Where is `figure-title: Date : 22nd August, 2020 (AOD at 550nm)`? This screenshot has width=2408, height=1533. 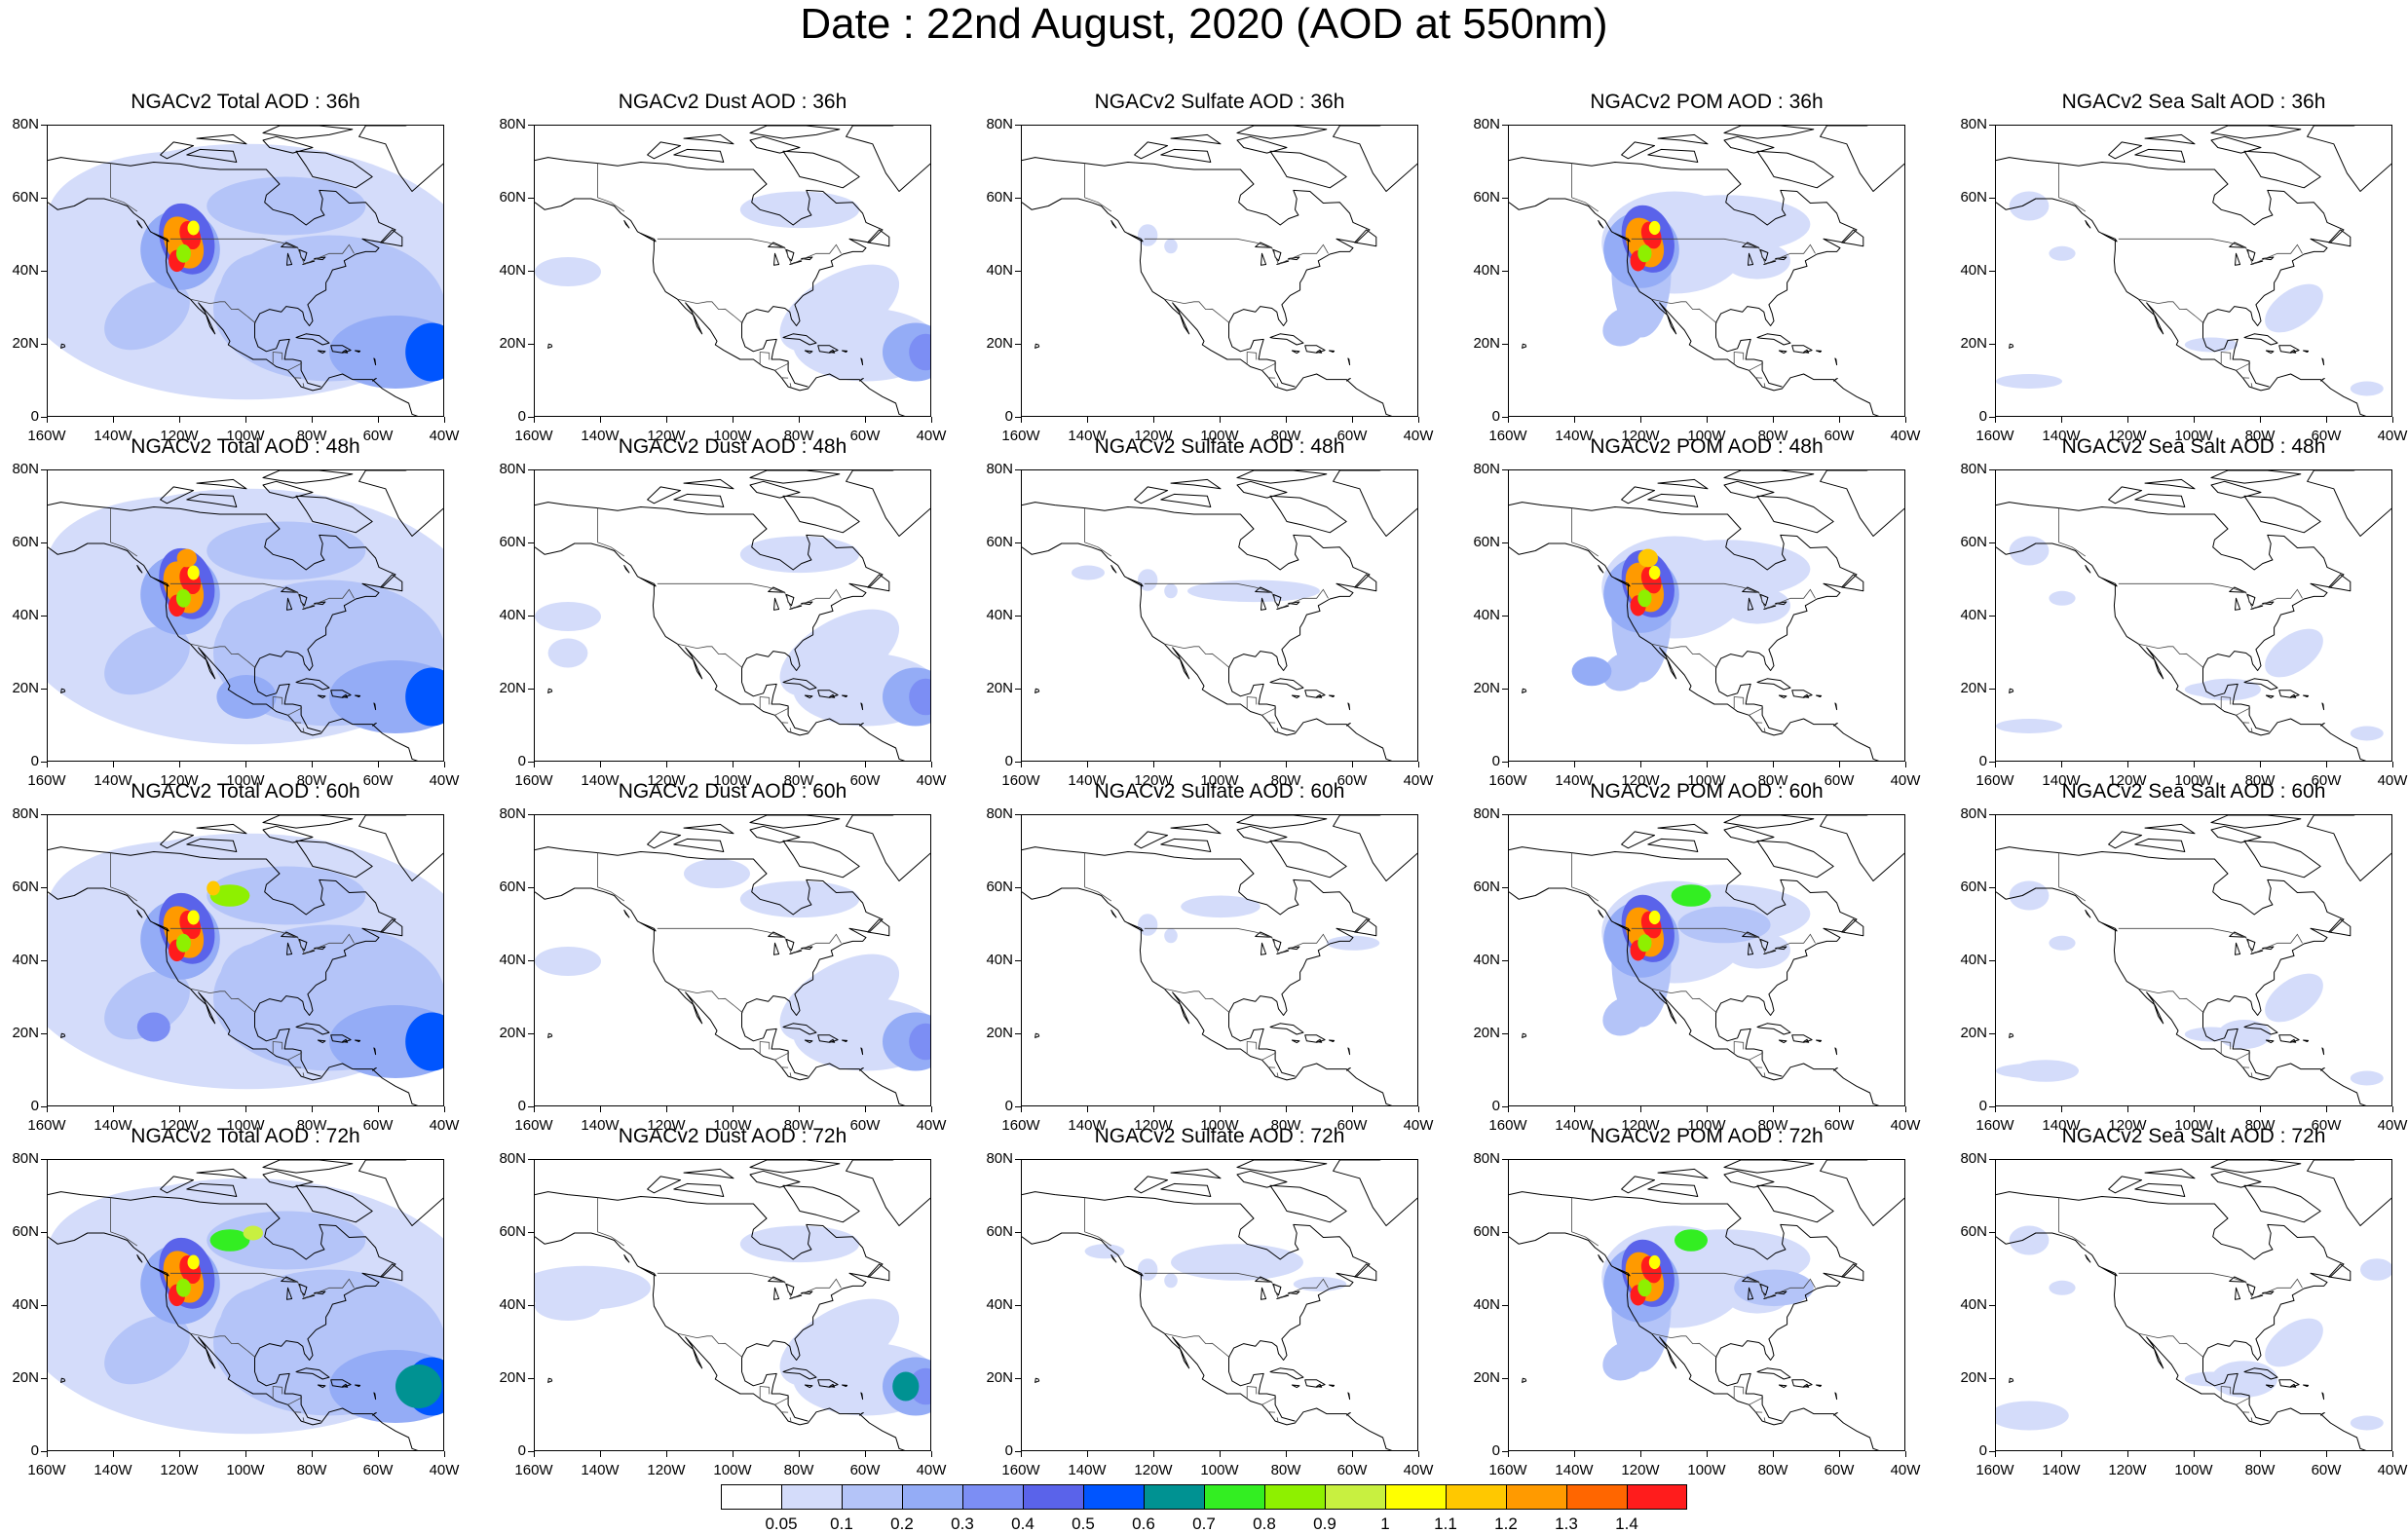 figure-title: Date : 22nd August, 2020 (AOD at 550nm) is located at coordinates (1204, 24).